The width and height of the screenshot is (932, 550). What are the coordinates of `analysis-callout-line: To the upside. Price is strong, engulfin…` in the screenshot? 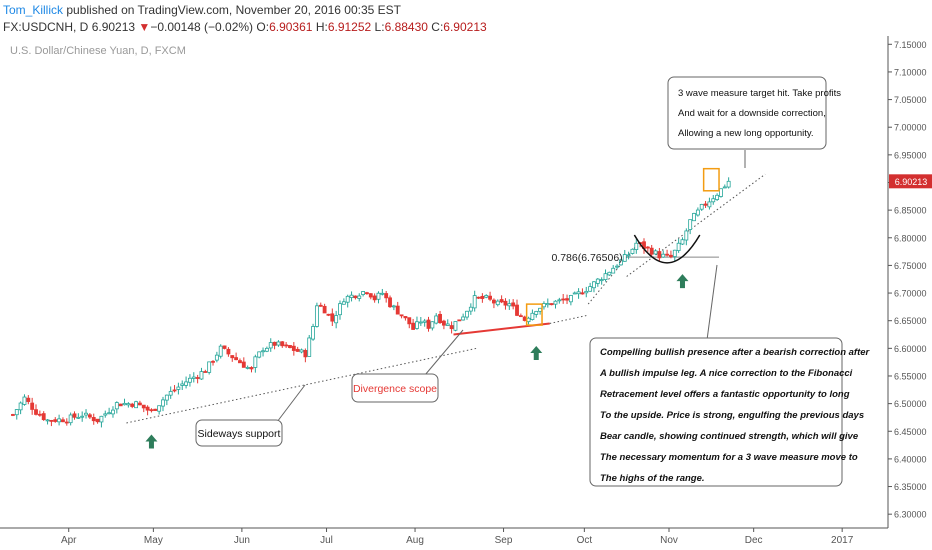 It's located at (732, 415).